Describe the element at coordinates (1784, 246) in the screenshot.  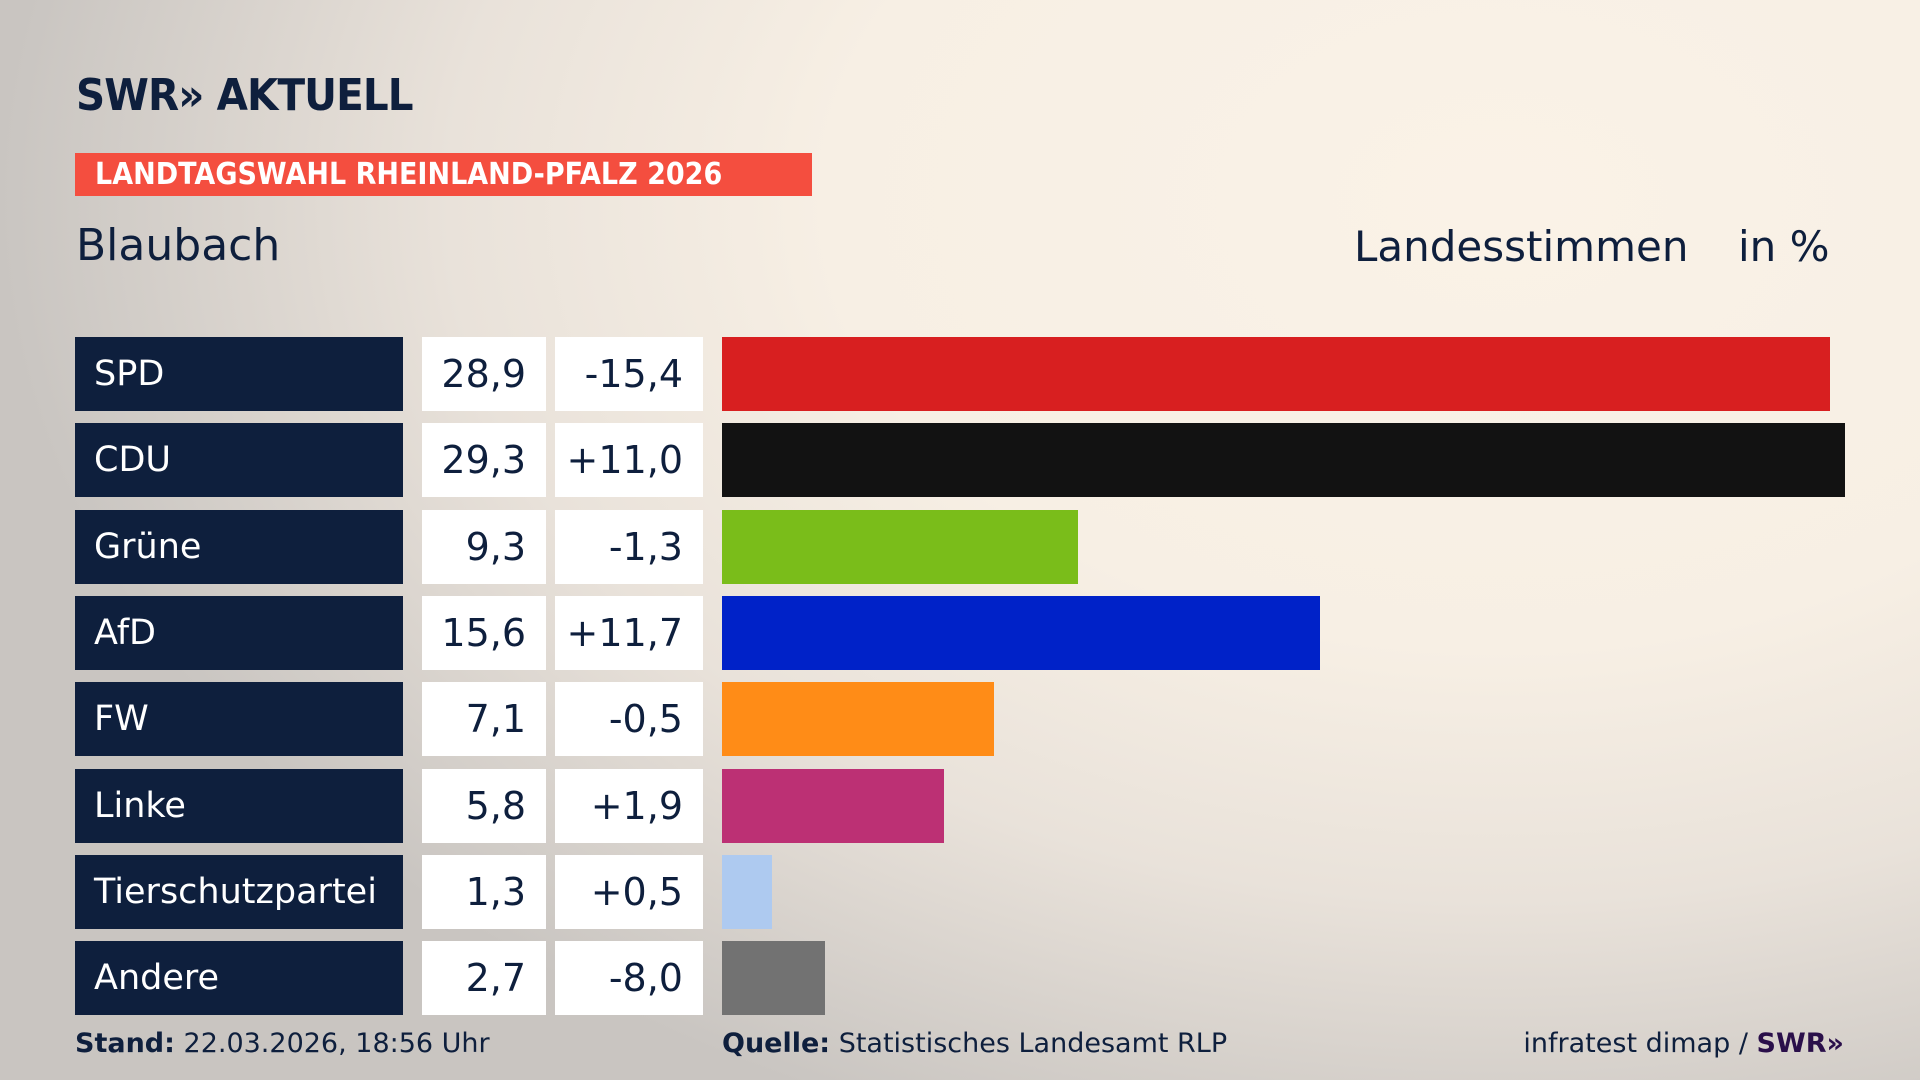
I see `unit-label: in %` at that location.